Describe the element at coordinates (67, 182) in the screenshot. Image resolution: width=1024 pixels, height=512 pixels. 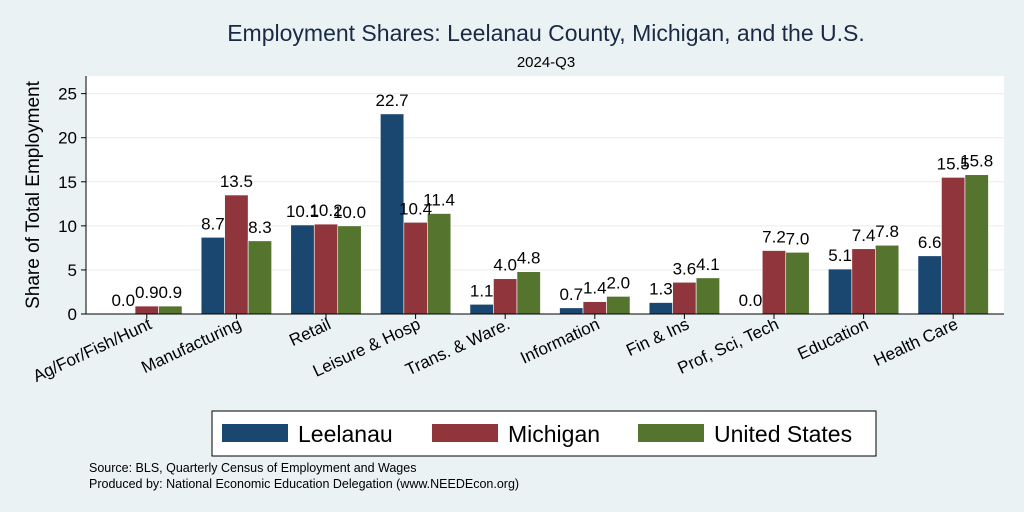
I see `y-tick-label: 15` at that location.